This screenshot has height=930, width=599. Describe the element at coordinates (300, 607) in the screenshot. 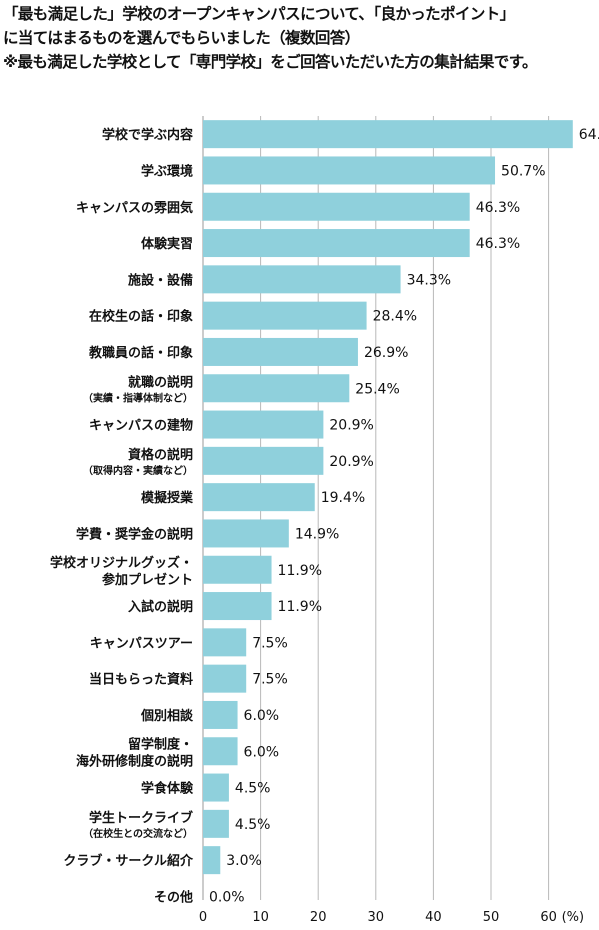

I see `value-label-13: 11.9%` at that location.